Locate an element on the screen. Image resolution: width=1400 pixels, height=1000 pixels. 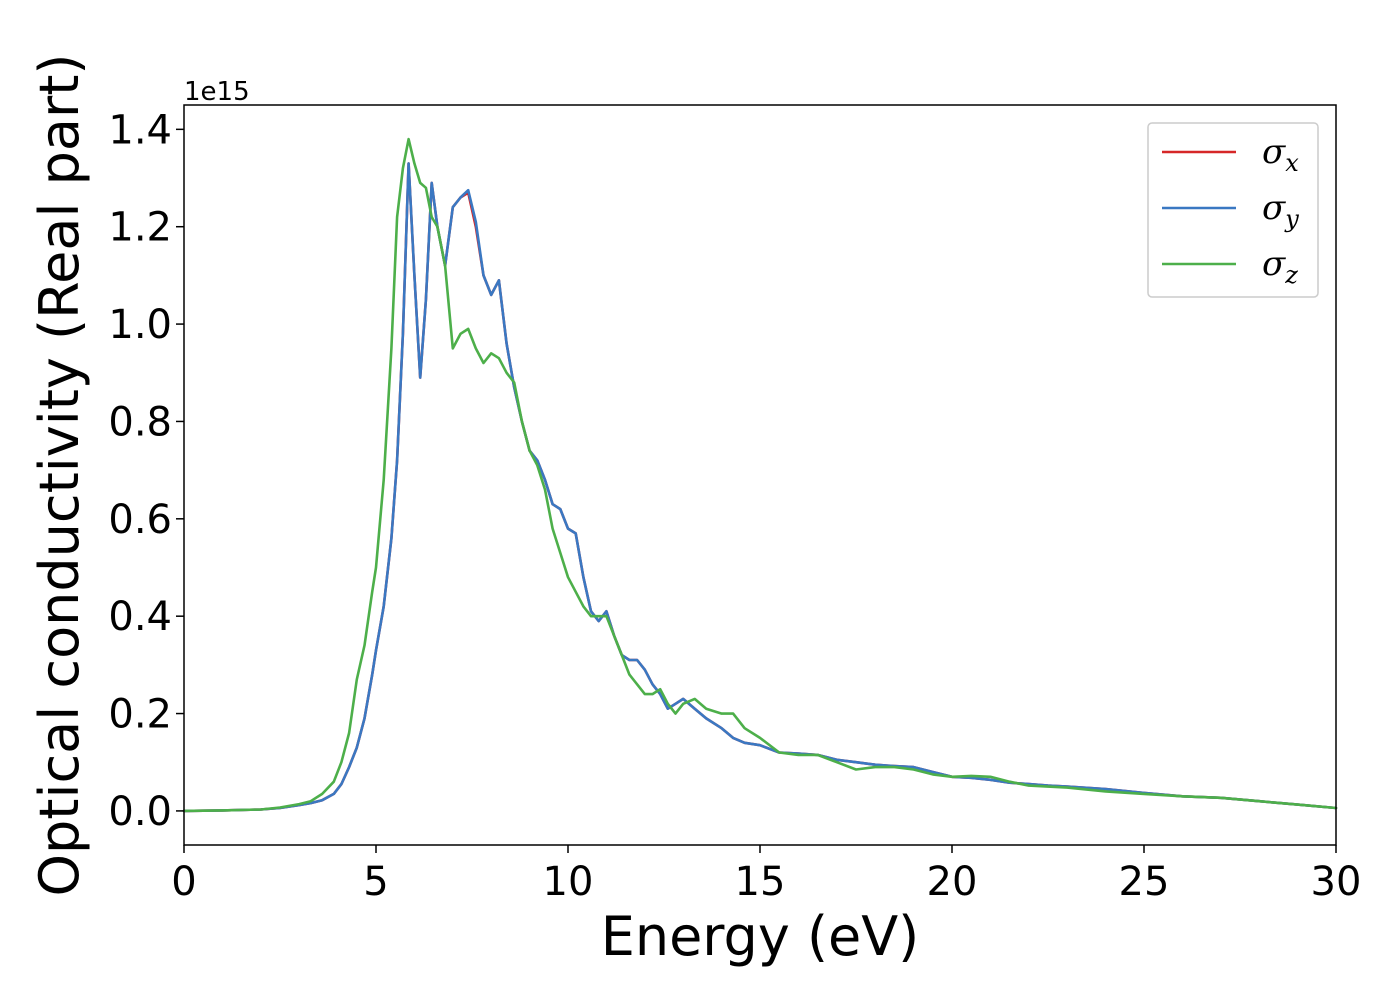
legend-label-x: σx is located at coordinates (1280, 154).